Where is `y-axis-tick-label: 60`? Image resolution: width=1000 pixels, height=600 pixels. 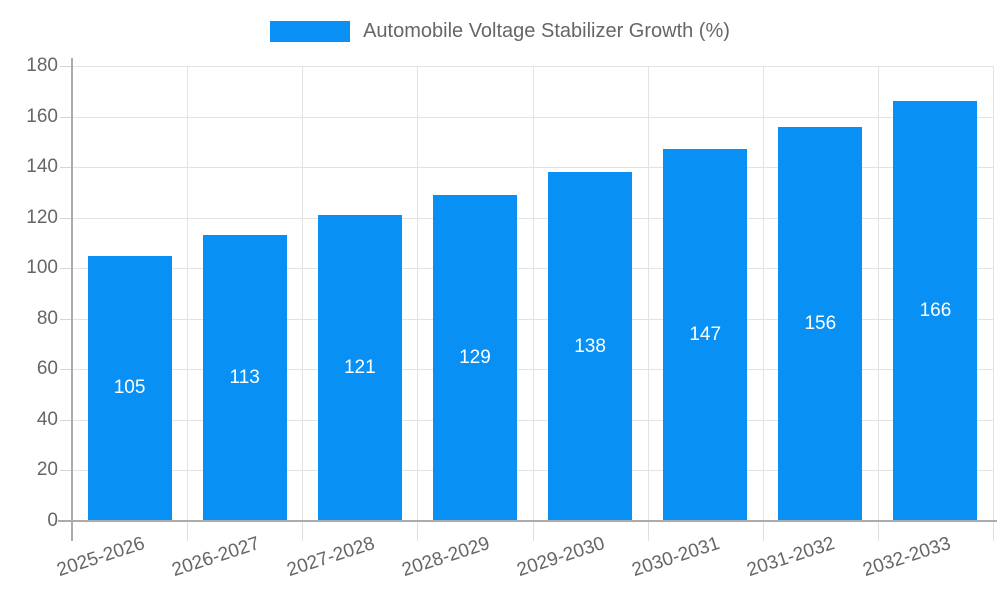
y-axis-tick-label: 60 is located at coordinates (47, 369).